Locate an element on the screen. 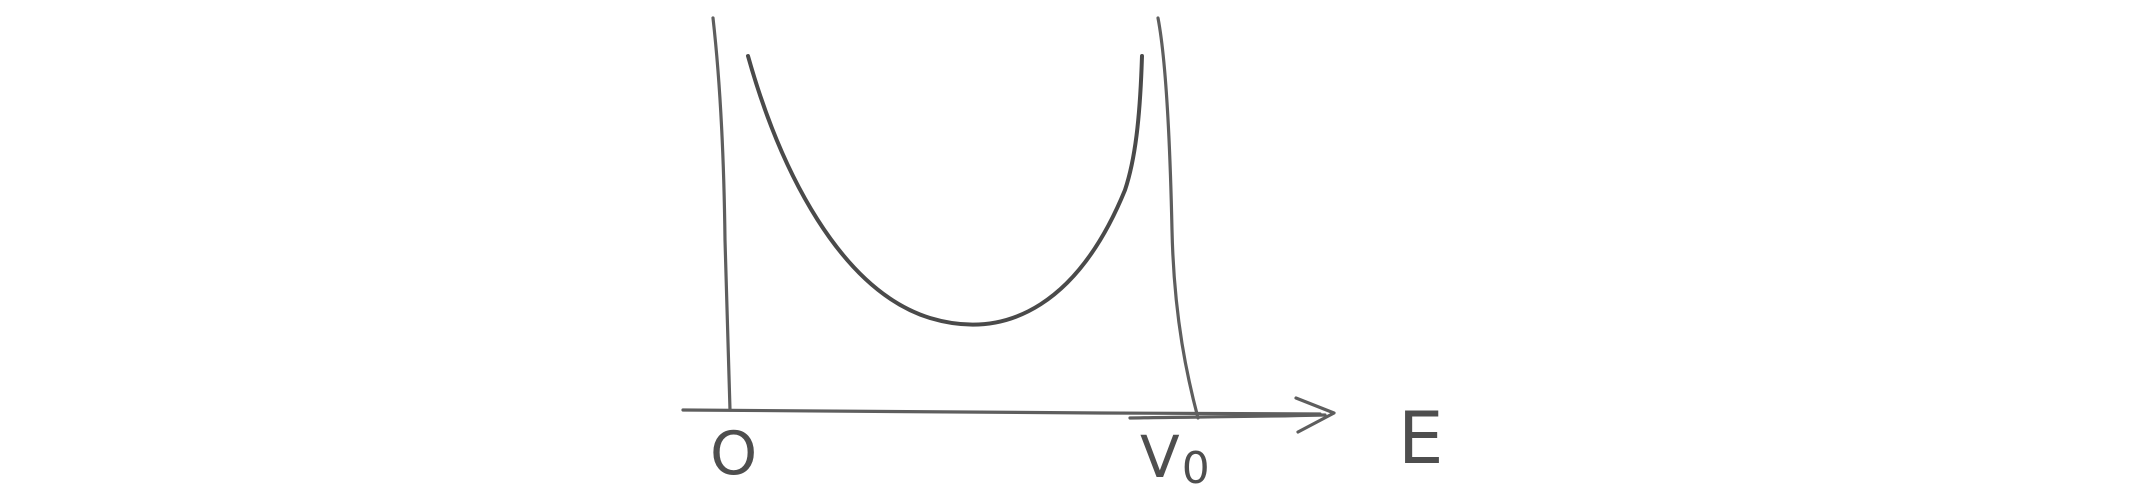  v0-subscript: 0 is located at coordinates (1195, 468).